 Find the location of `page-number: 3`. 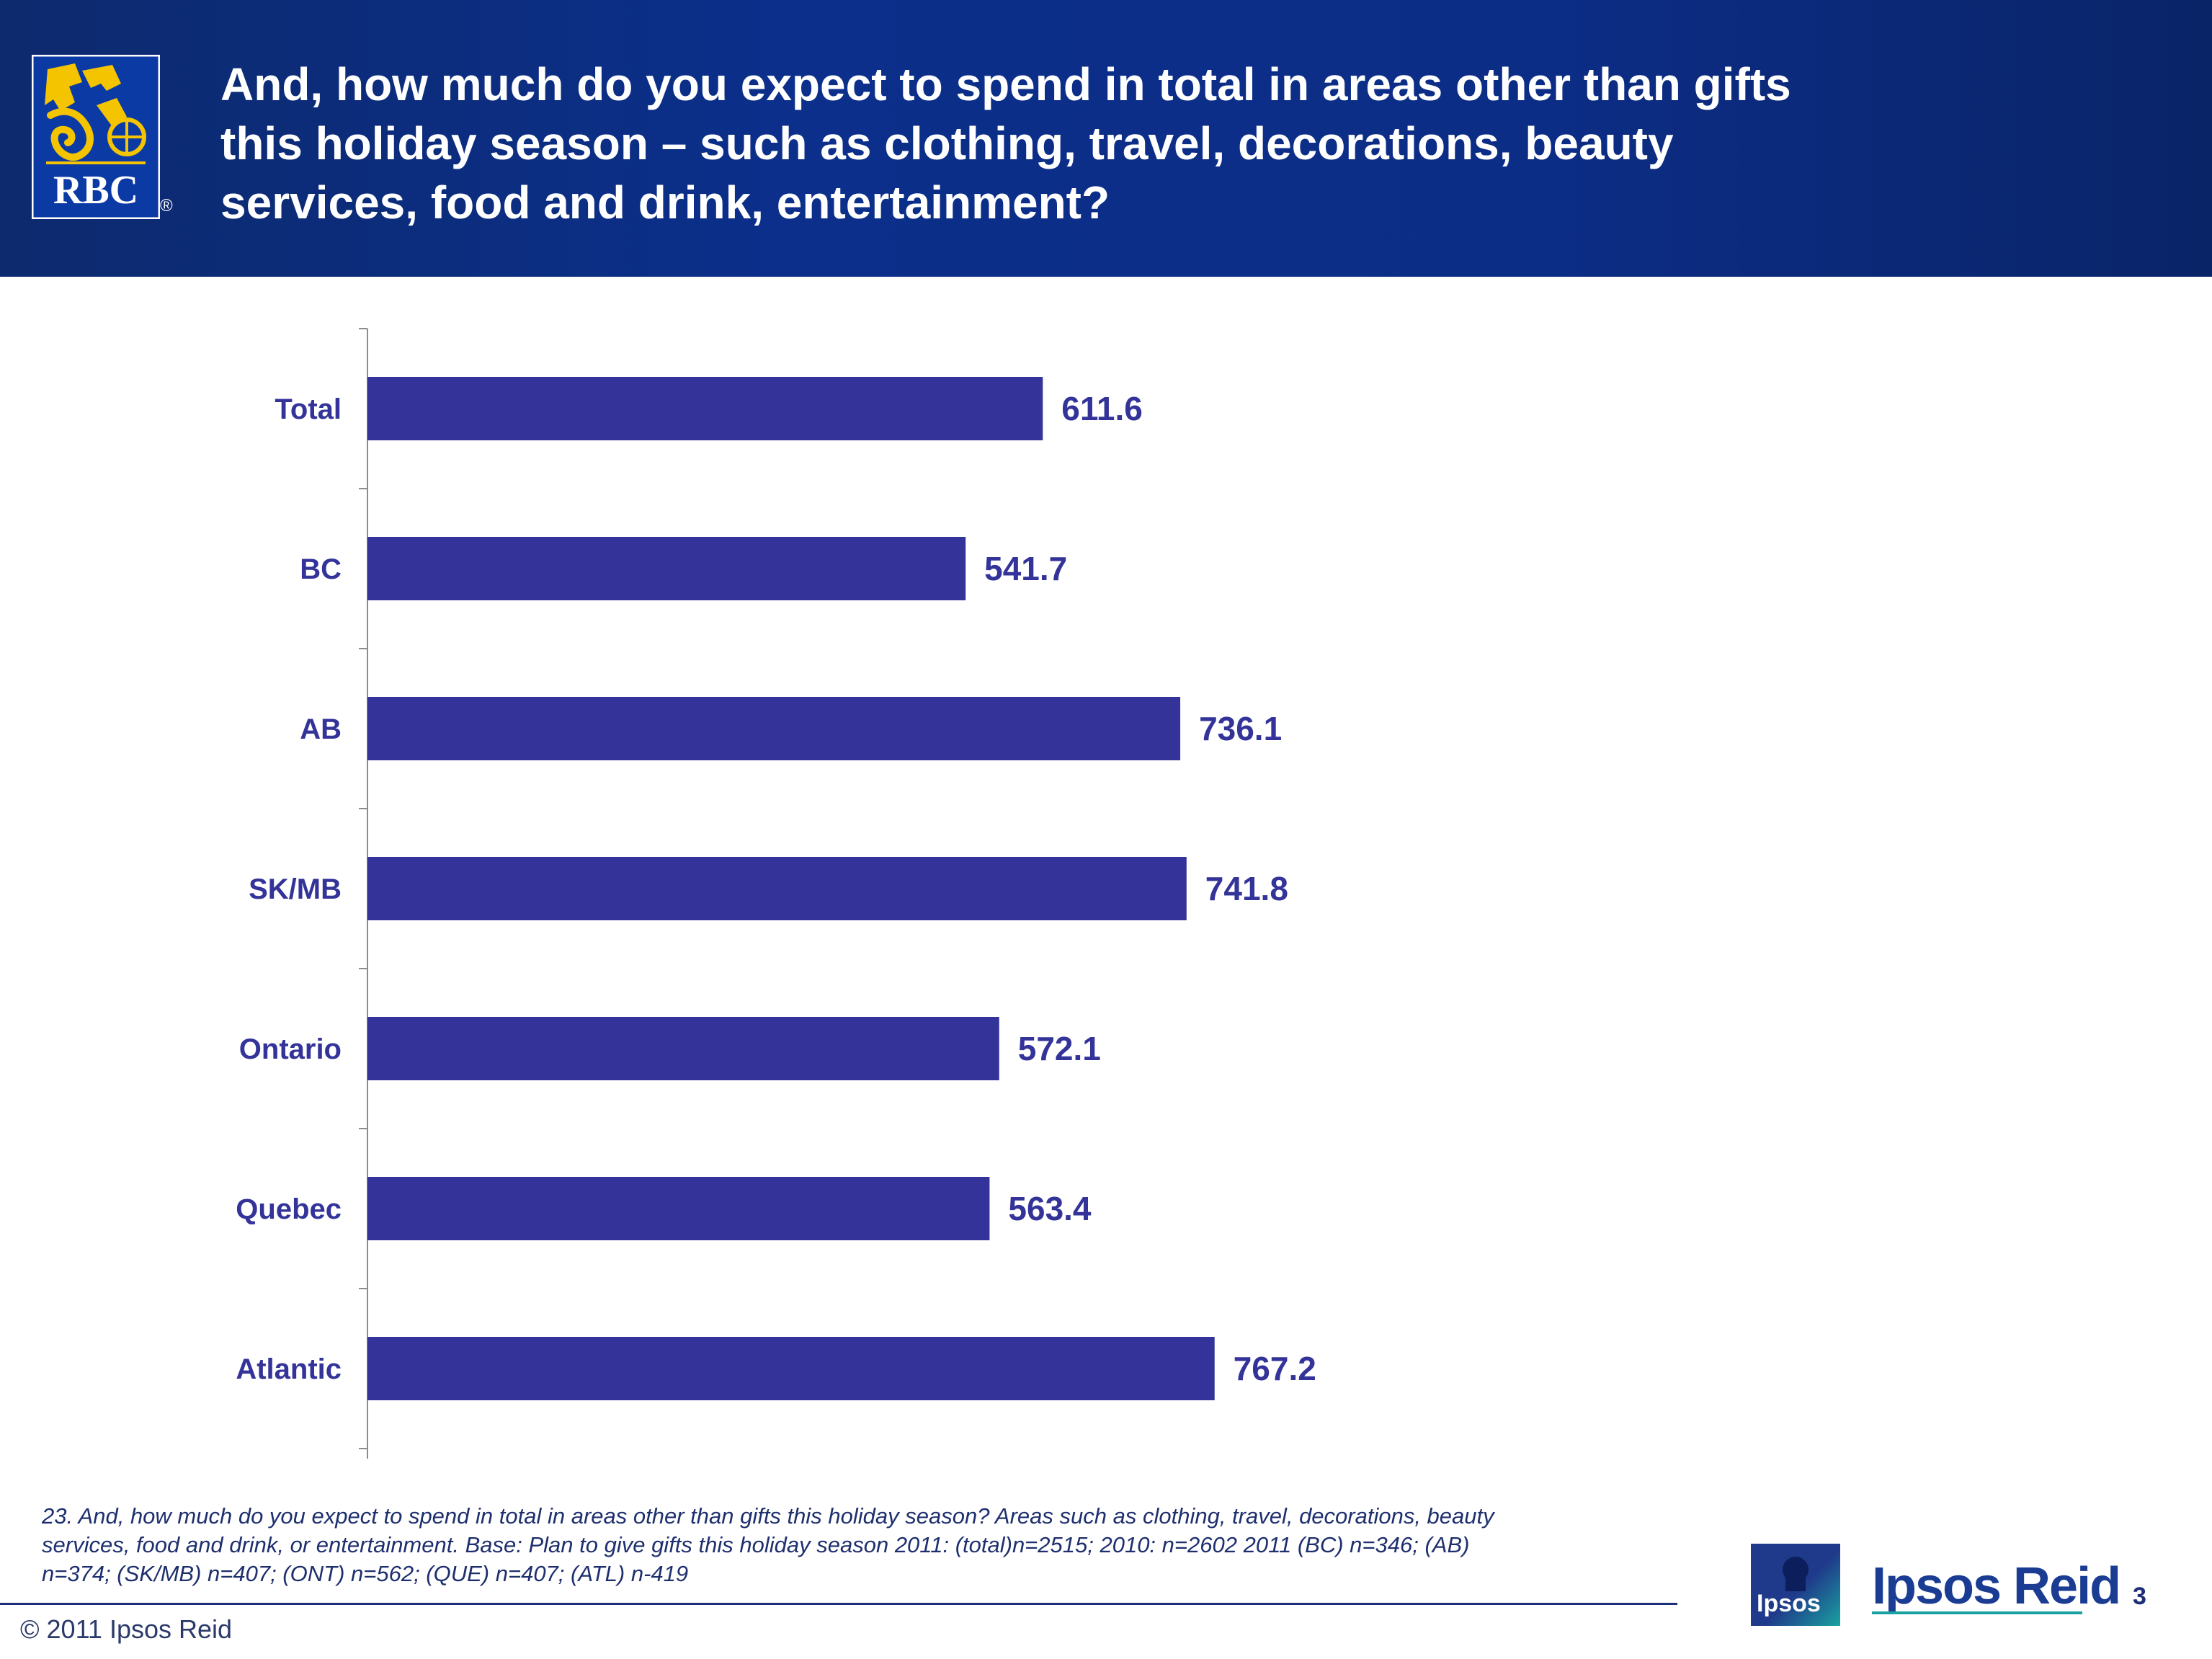

page-number: 3 is located at coordinates (2140, 1596).